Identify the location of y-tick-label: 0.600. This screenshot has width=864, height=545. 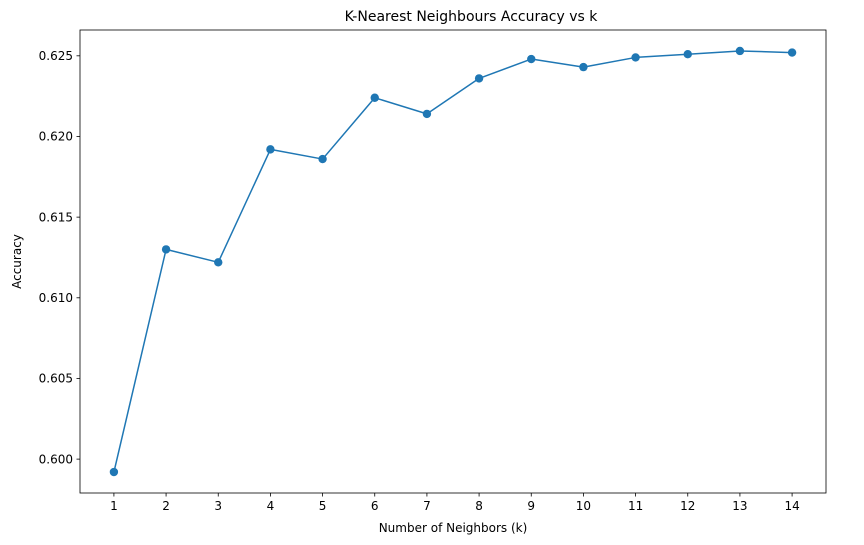
(56, 459).